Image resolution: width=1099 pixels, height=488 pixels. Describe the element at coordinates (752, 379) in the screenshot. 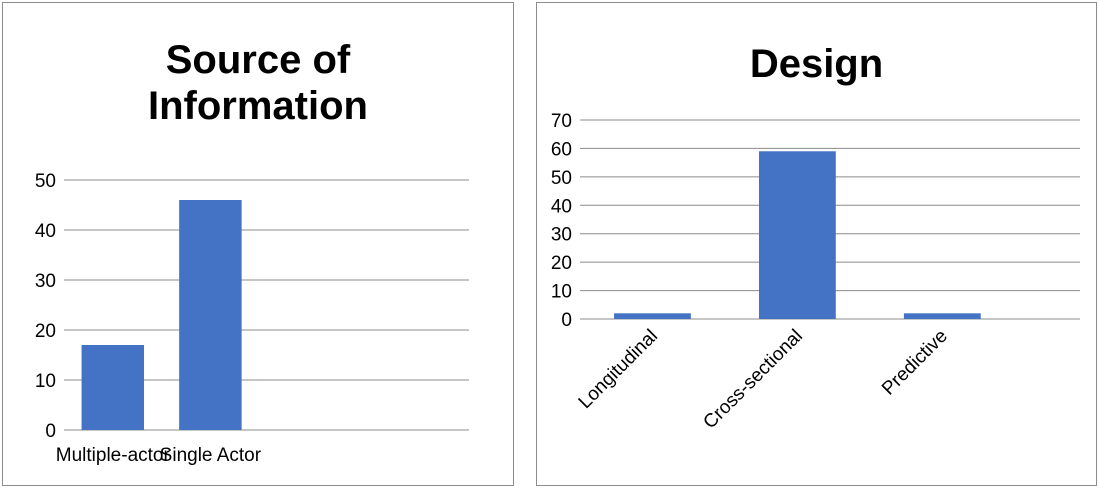

I see `x-tick-label: Cross-sectional` at that location.